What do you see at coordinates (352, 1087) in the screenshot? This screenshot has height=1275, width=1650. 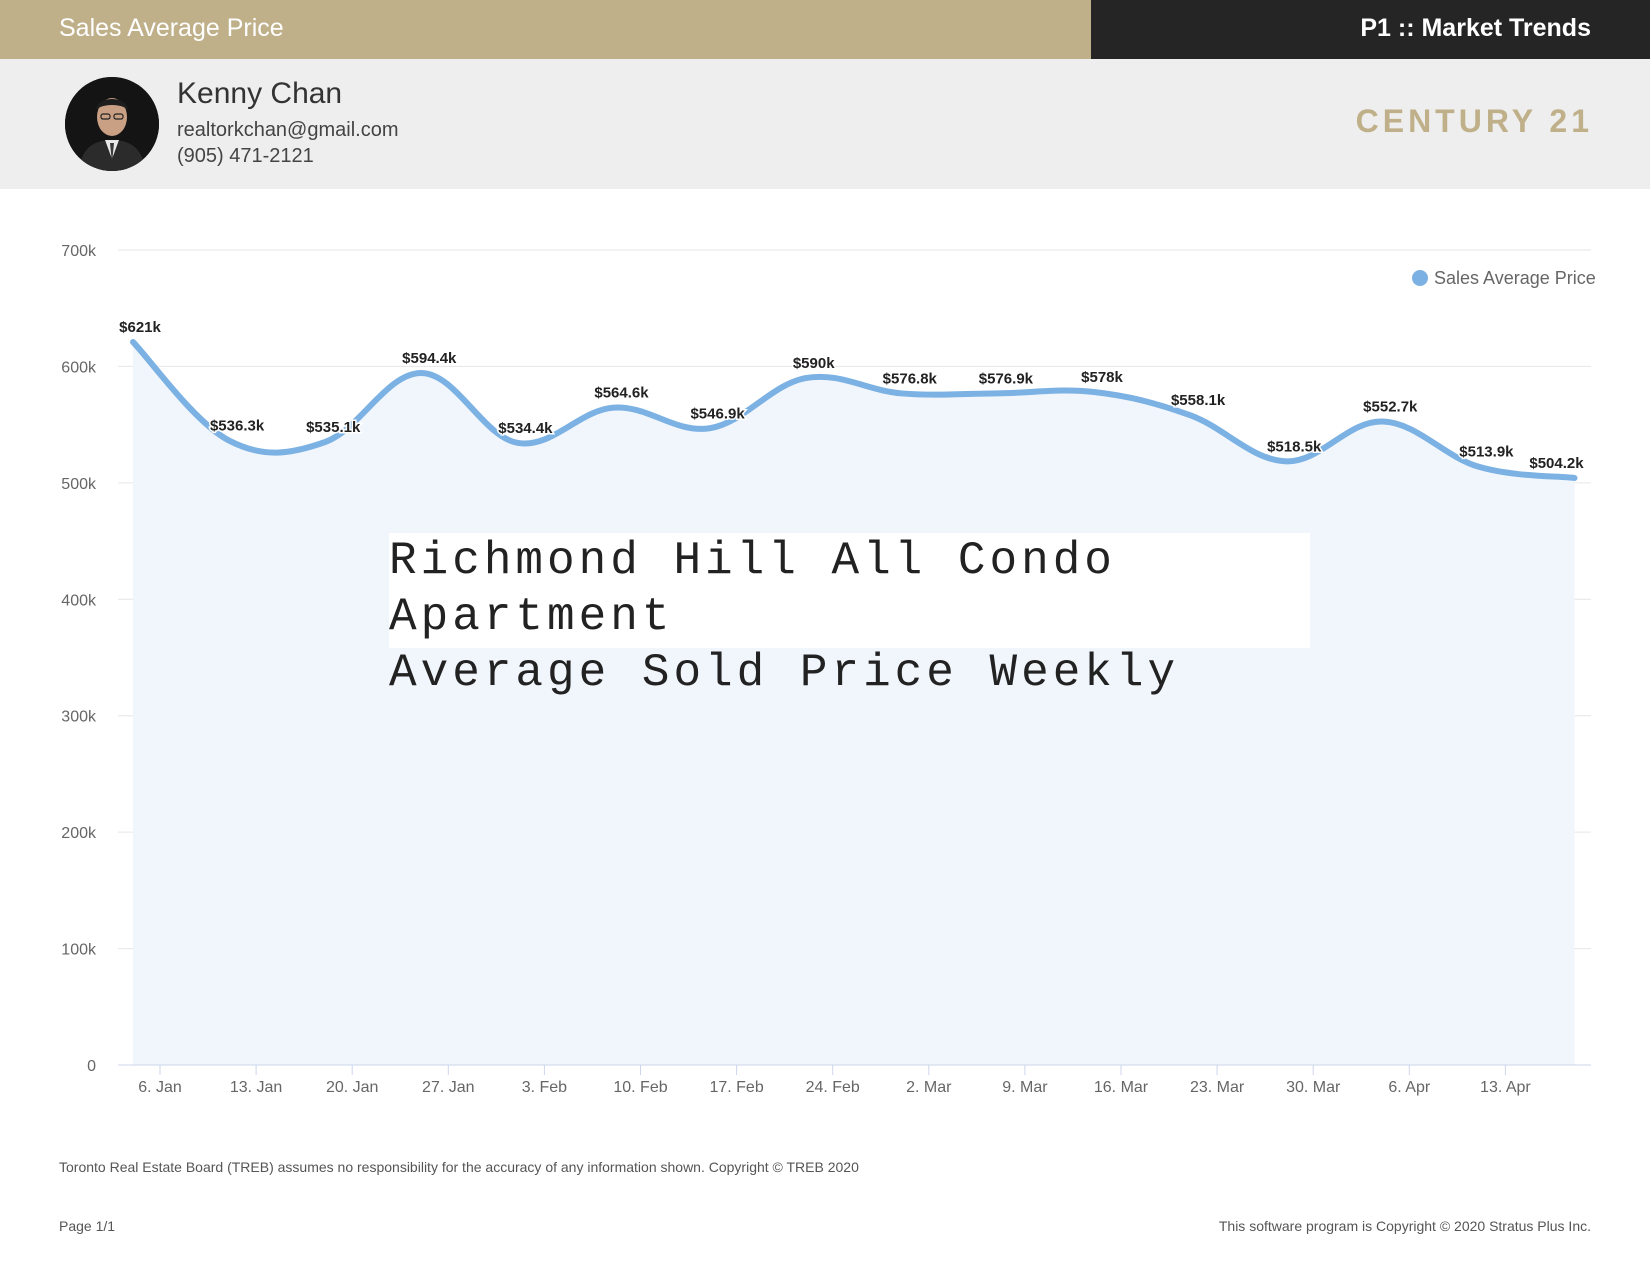 I see `x-tick-label: 20. Jan` at bounding box center [352, 1087].